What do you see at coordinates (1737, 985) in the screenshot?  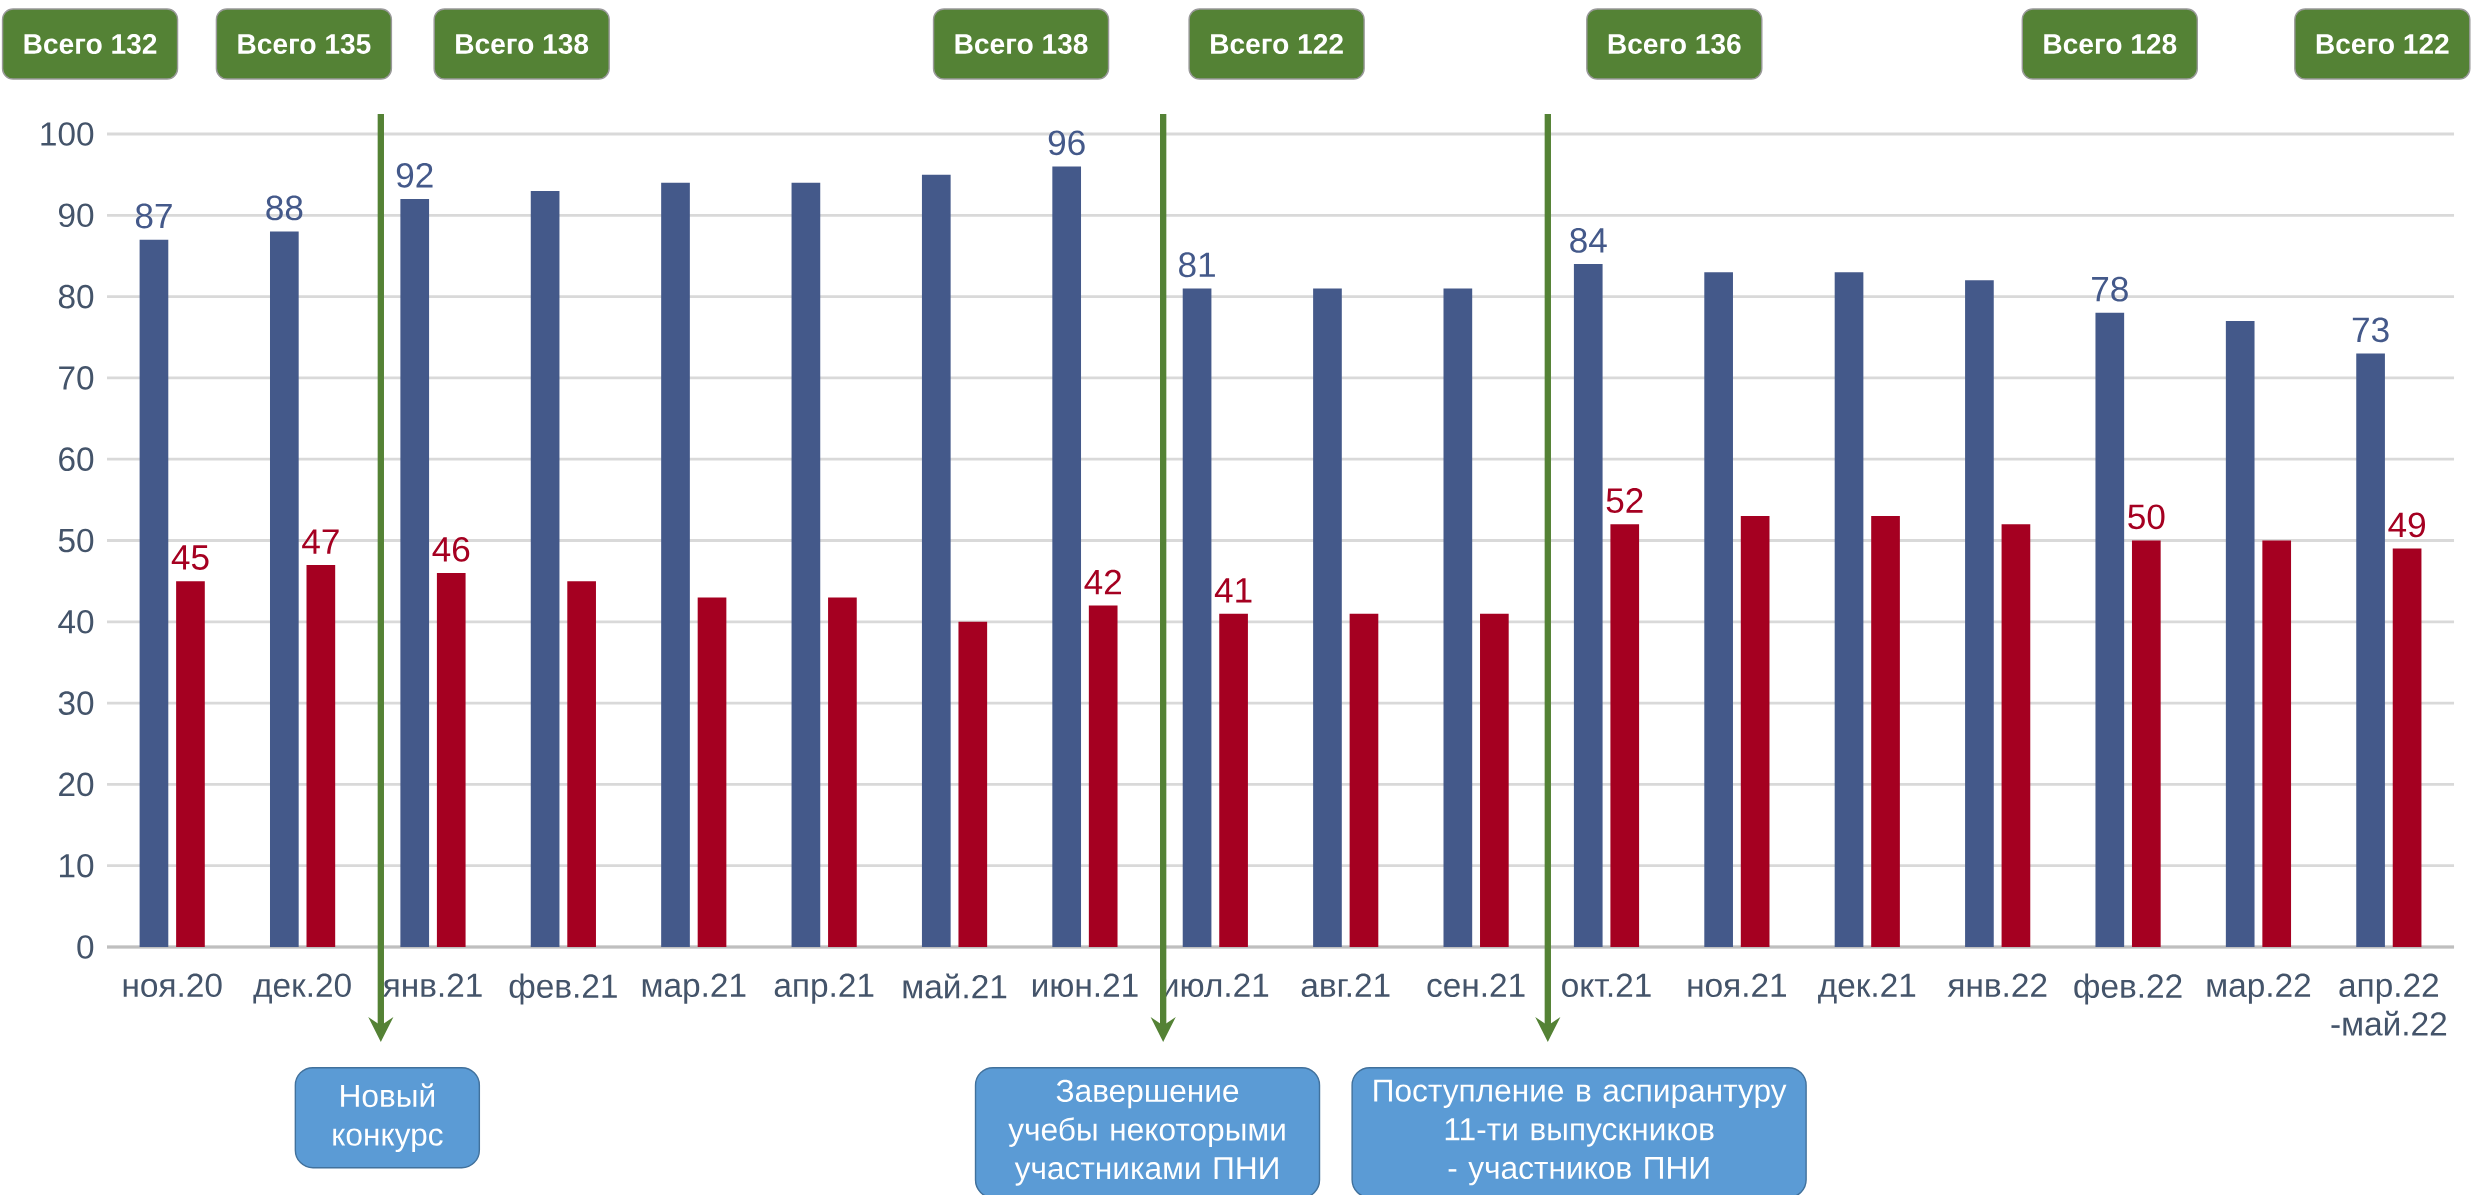 I see `x-tick-label: ноя.21` at bounding box center [1737, 985].